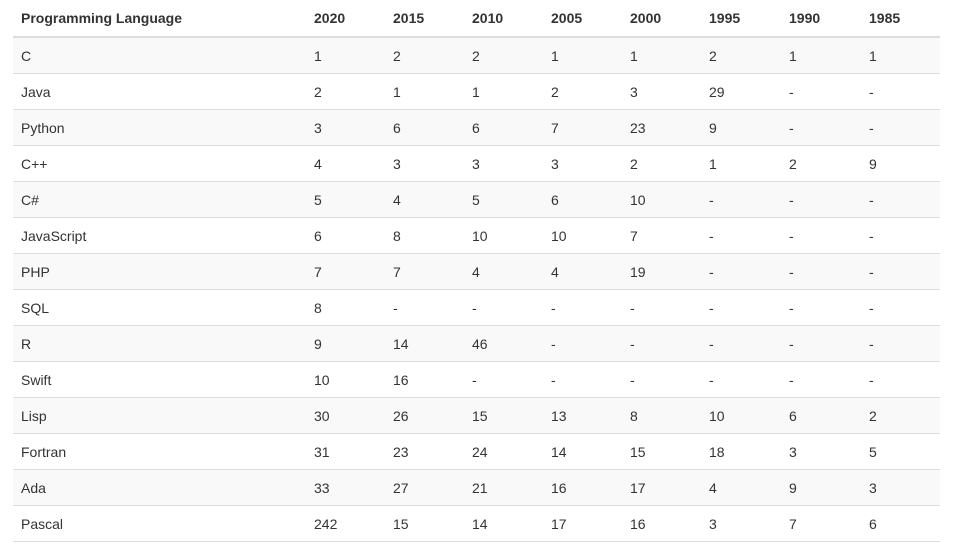  What do you see at coordinates (159, 307) in the screenshot?
I see `language-name-cell: SQL` at bounding box center [159, 307].